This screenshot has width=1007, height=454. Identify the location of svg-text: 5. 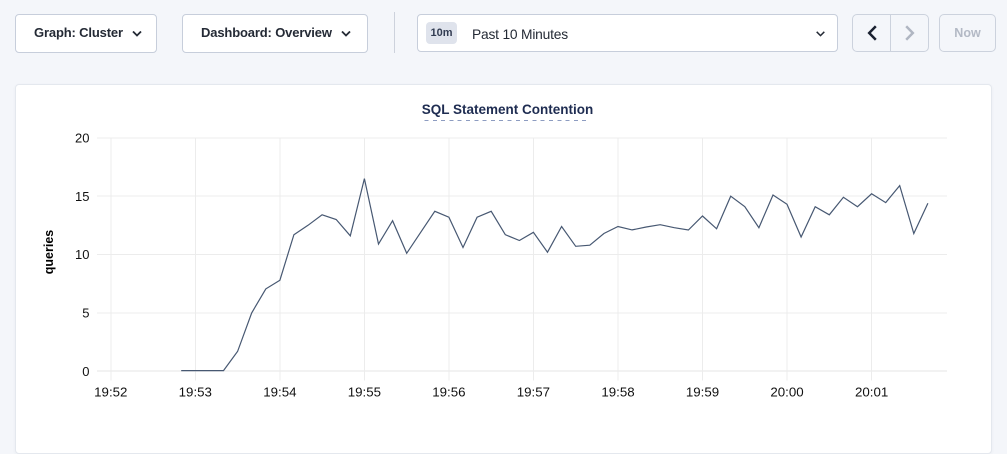
(85, 313).